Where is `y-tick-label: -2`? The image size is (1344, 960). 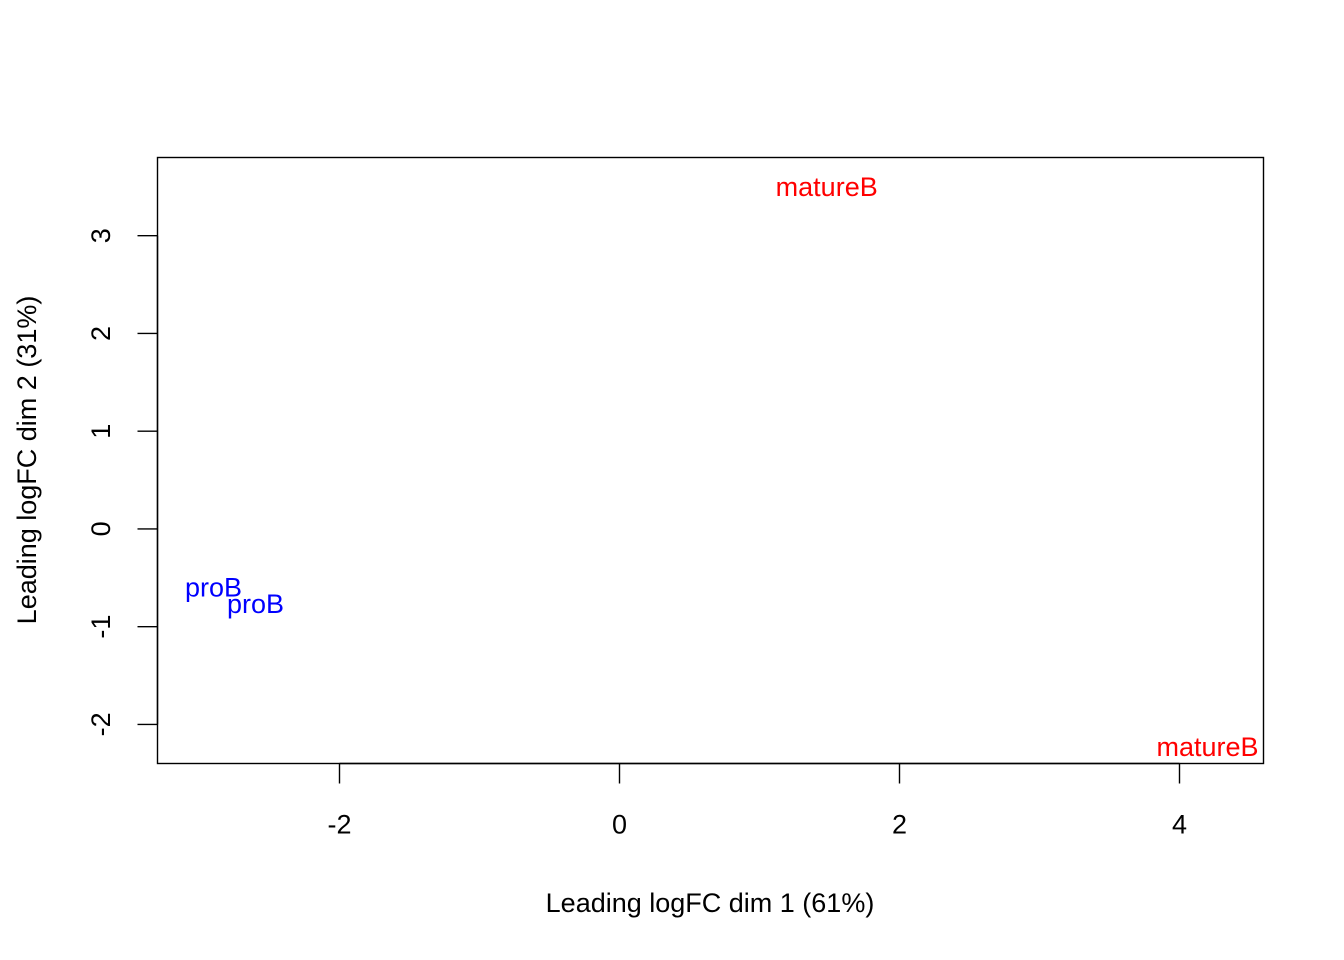
y-tick-label: -2 is located at coordinates (101, 724).